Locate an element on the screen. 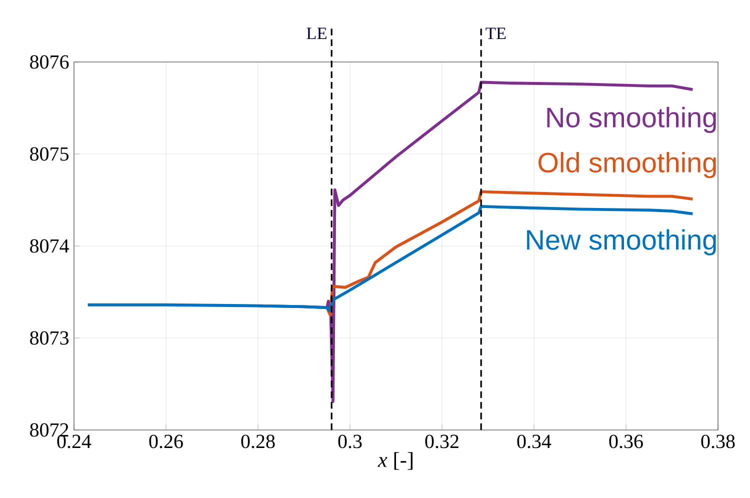 This screenshot has width=750, height=498. y-tick-label: 8075 is located at coordinates (49, 154).